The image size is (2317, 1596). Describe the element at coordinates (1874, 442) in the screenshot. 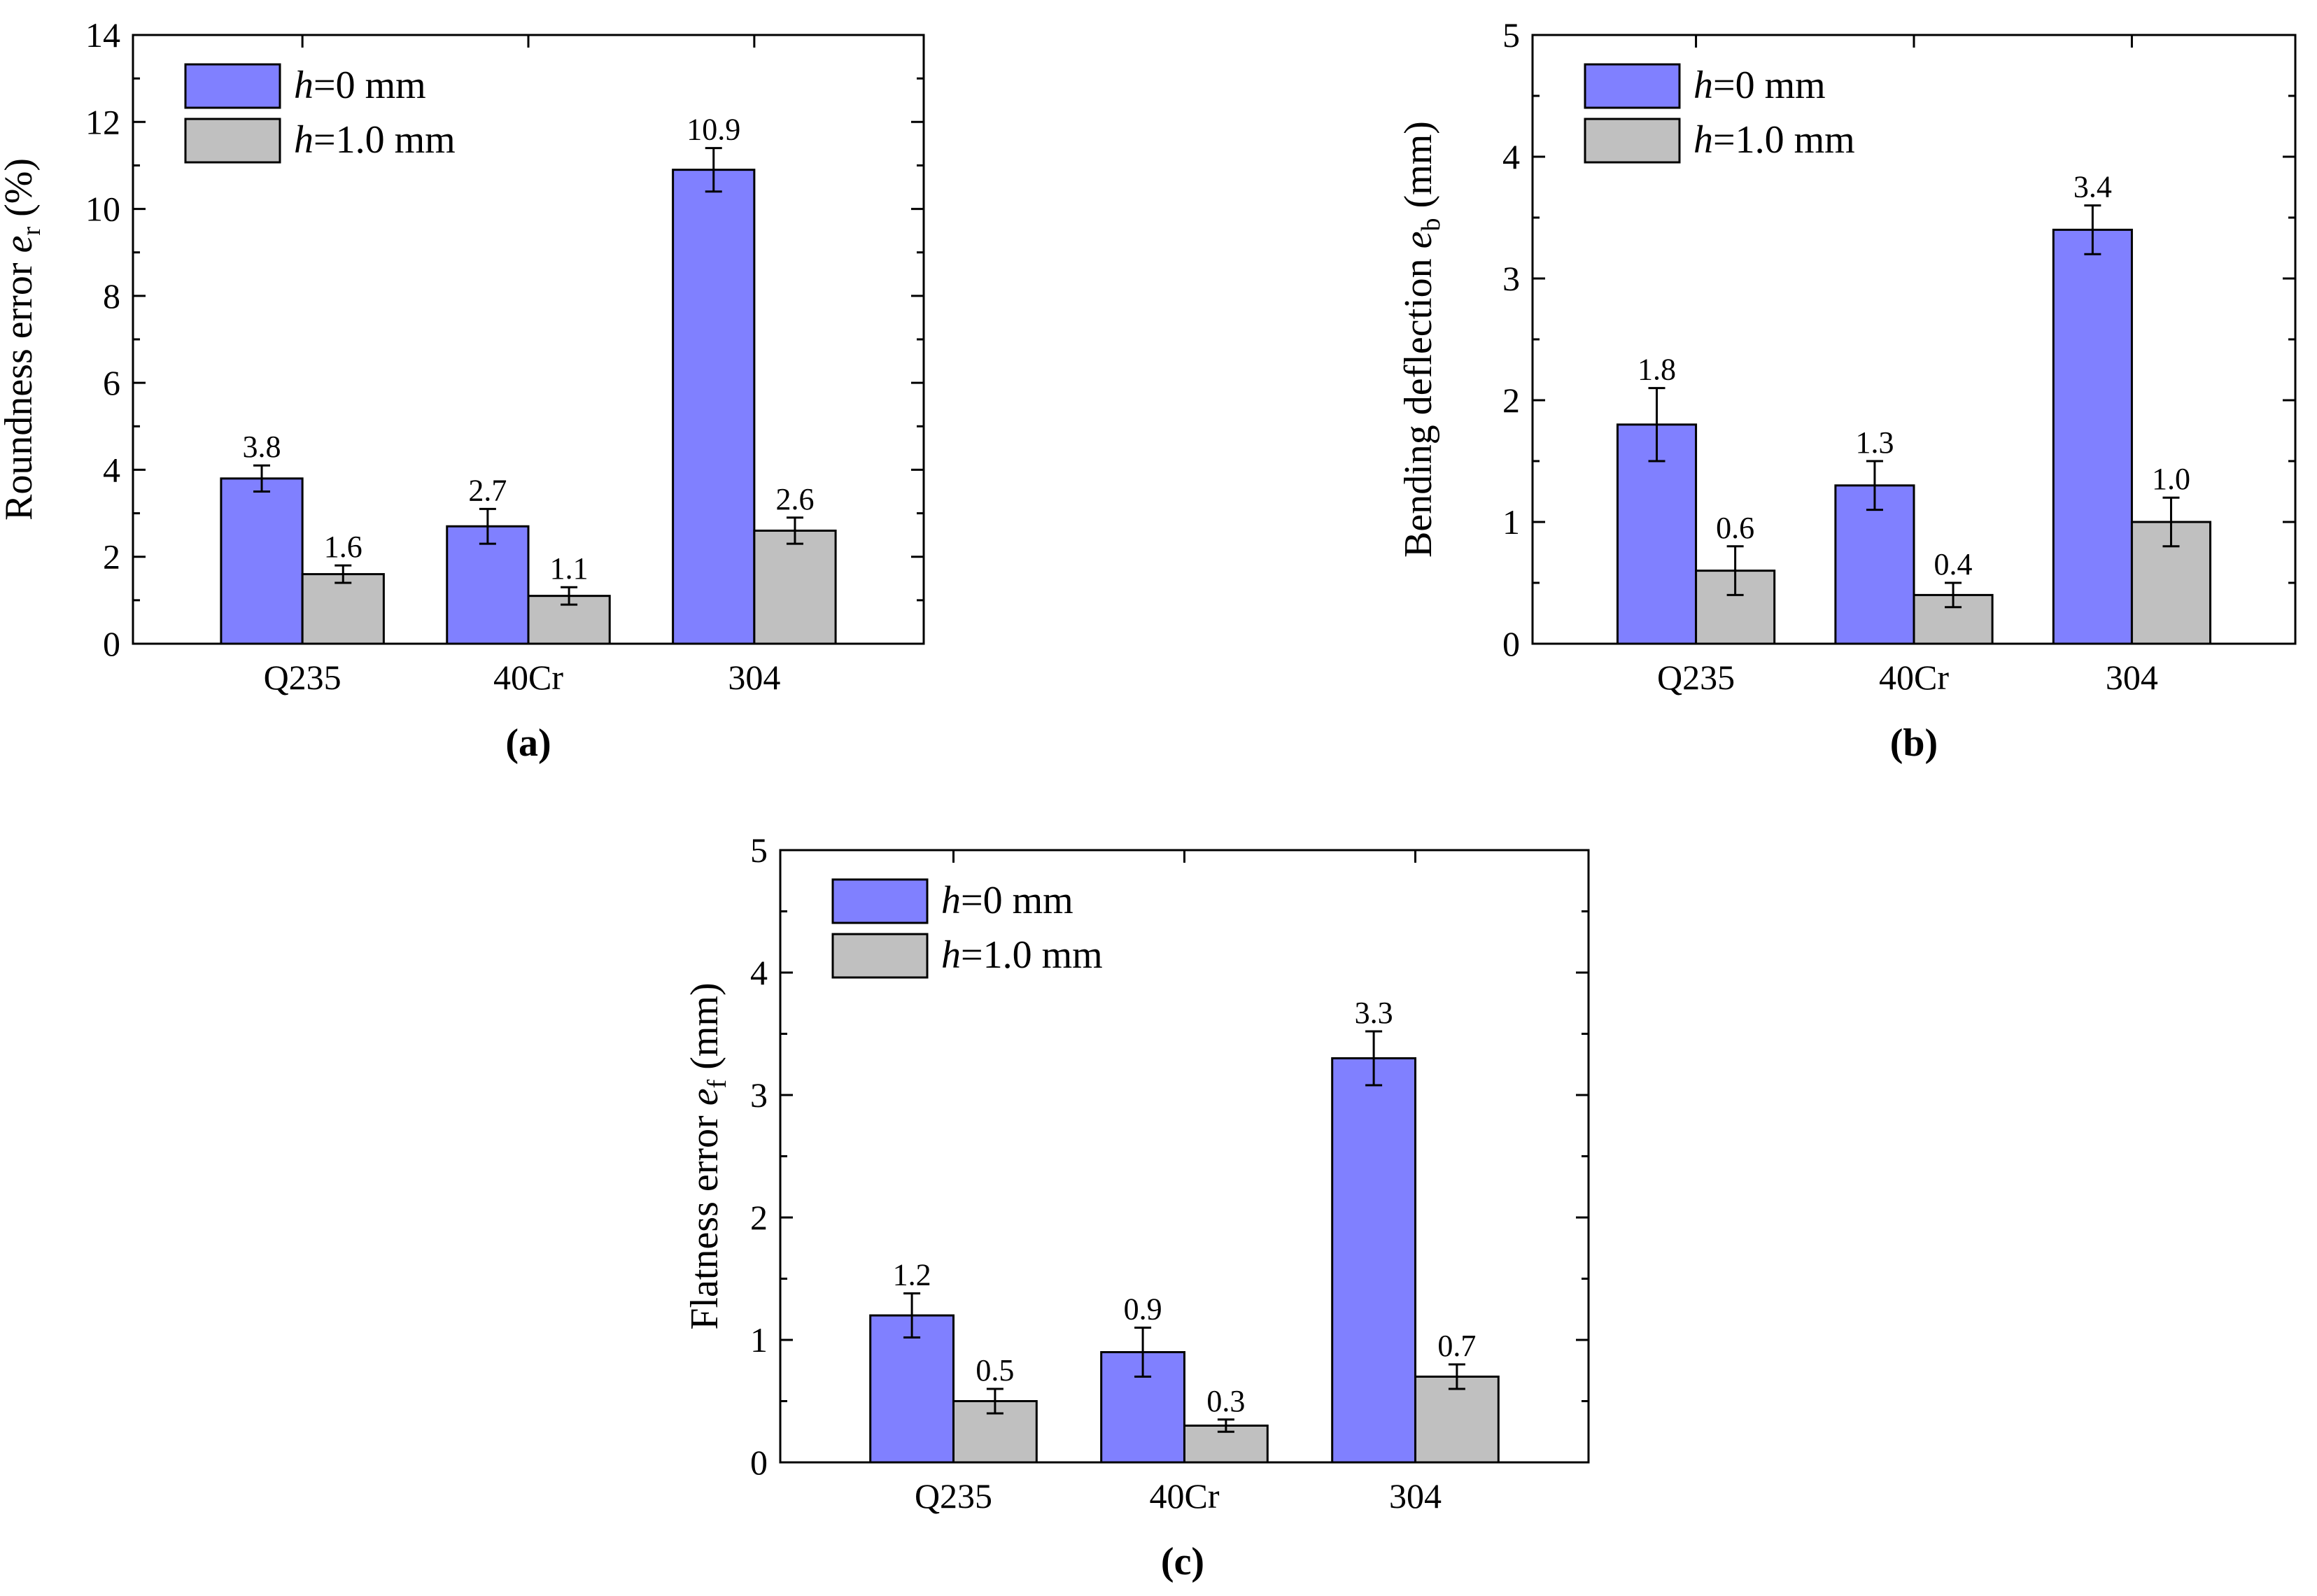

I see `data-label: 1.3` at that location.